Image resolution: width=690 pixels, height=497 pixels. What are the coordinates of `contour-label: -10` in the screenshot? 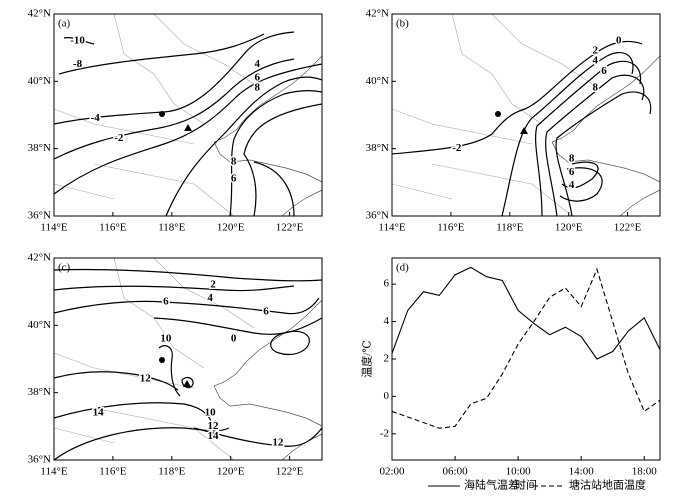 It's located at (77, 40).